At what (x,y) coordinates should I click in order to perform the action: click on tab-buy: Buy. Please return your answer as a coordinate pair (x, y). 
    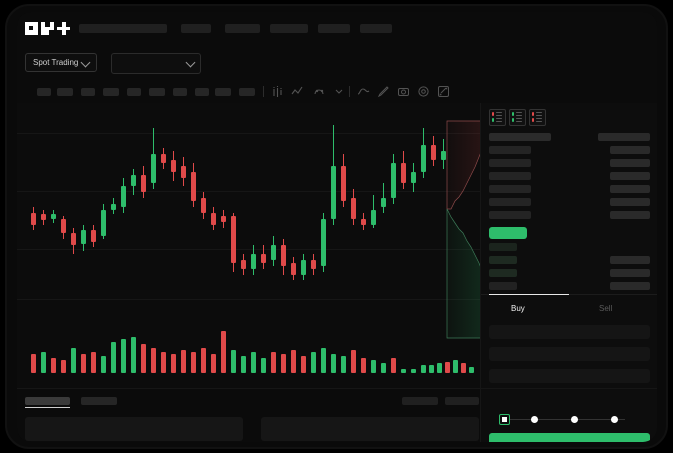
    Looking at the image, I should click on (518, 308).